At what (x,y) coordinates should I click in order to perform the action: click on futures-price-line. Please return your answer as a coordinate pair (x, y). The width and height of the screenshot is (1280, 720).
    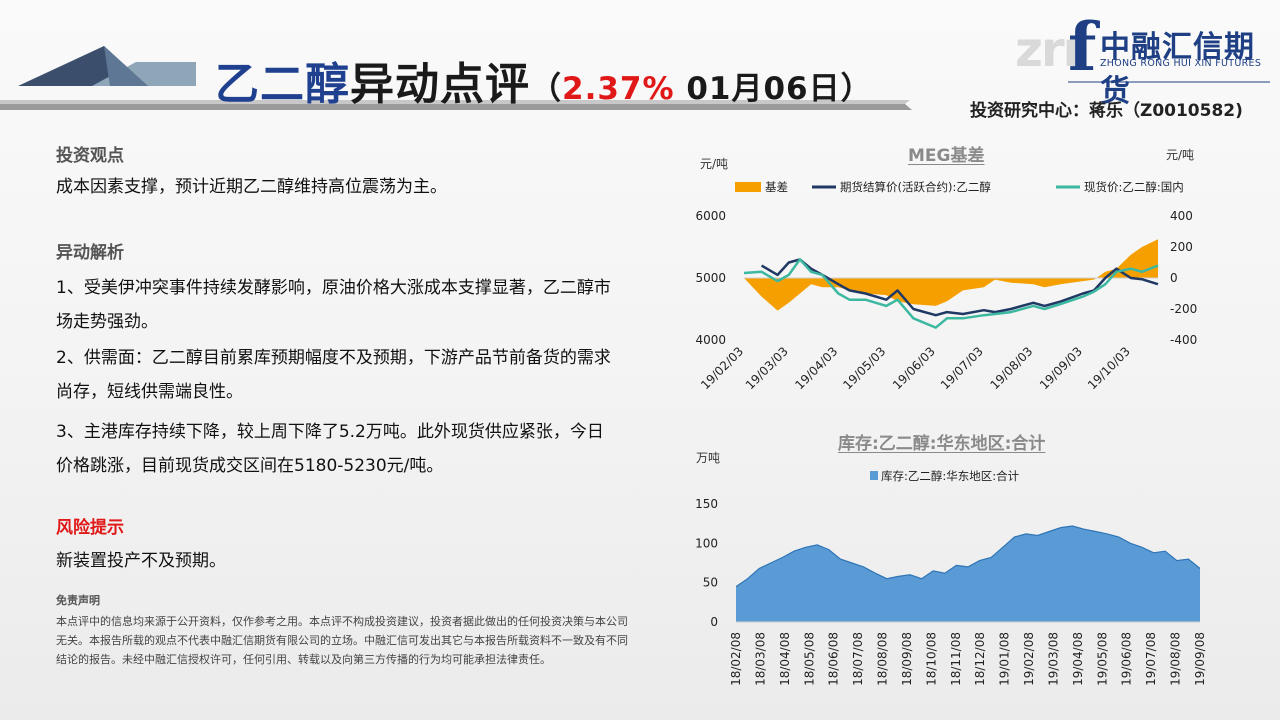
    Looking at the image, I should click on (959, 287).